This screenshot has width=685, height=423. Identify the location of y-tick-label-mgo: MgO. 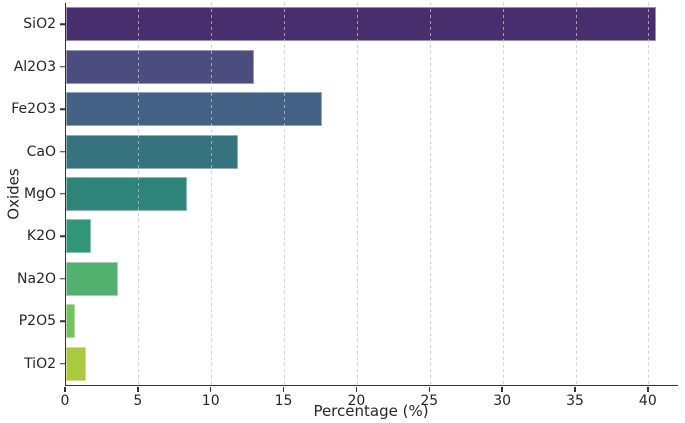
(40, 193).